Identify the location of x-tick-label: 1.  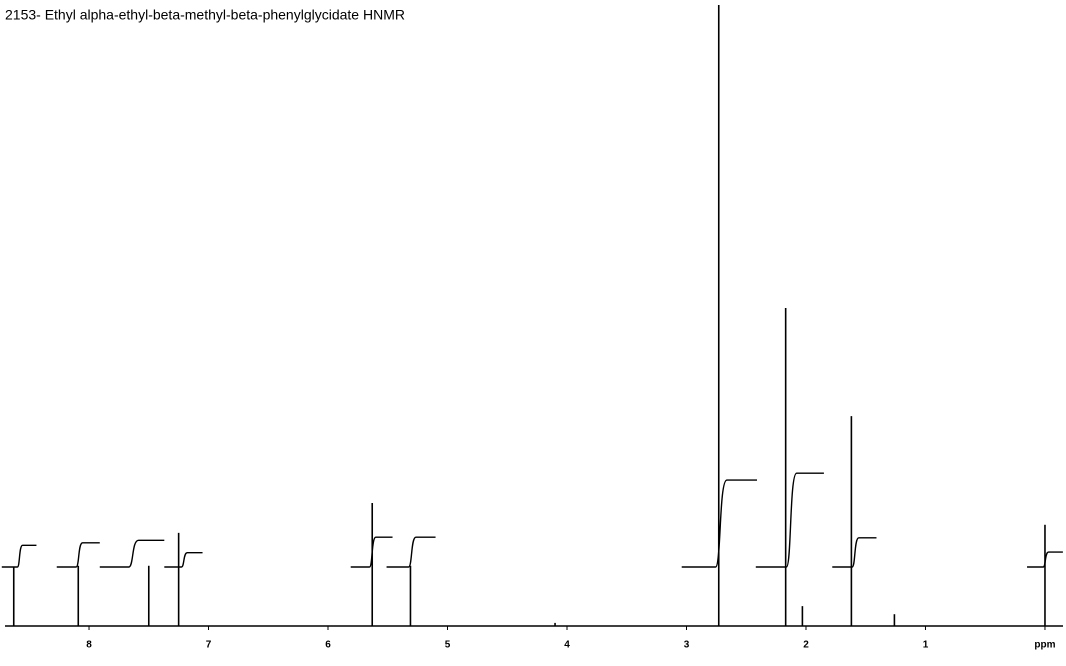
(926, 645).